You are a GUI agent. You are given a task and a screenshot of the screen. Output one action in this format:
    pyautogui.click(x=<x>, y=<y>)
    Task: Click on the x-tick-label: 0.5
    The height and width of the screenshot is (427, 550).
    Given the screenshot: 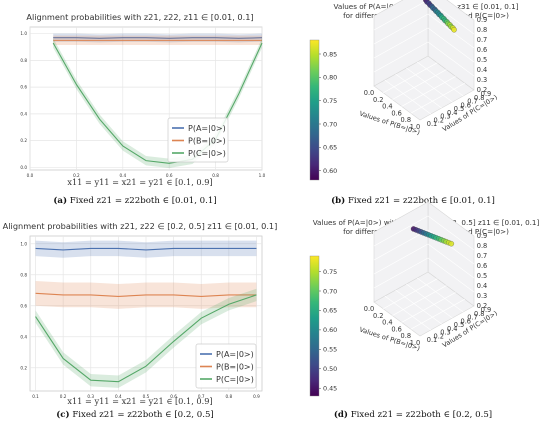 What is the action you would take?
    pyautogui.click(x=146, y=396)
    